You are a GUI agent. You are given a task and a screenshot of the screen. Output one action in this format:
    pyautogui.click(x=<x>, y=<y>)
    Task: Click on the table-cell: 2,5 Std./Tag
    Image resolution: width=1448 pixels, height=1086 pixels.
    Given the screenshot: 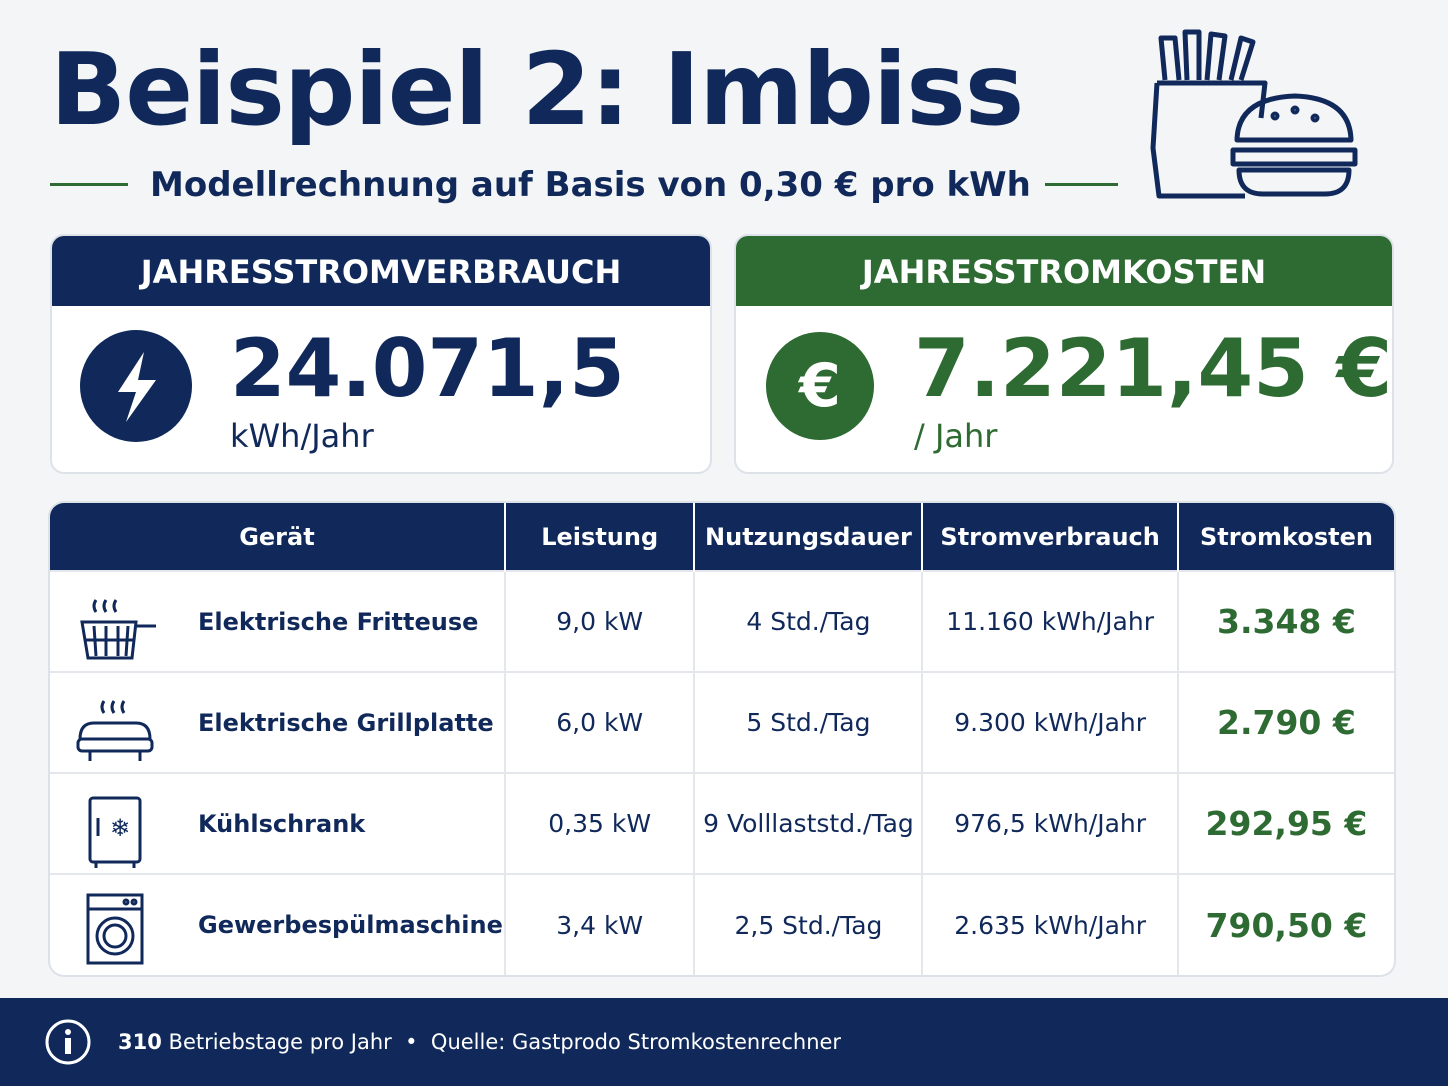 What is the action you would take?
    pyautogui.click(x=809, y=924)
    